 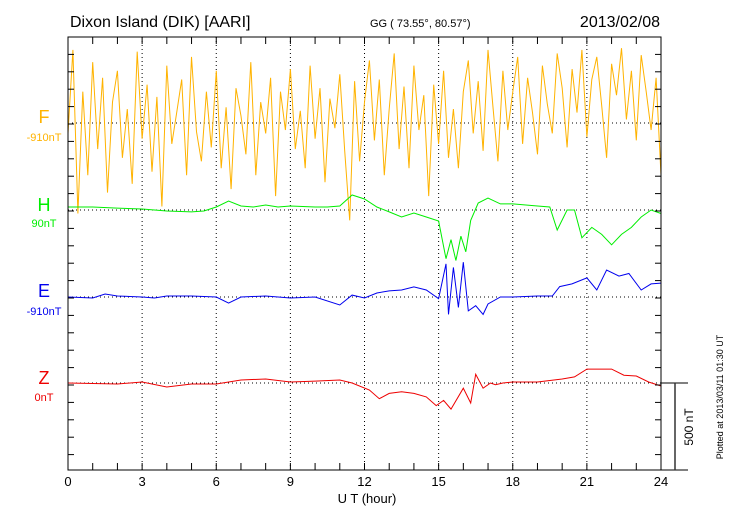 What do you see at coordinates (365, 227) in the screenshot?
I see `series-h-line` at bounding box center [365, 227].